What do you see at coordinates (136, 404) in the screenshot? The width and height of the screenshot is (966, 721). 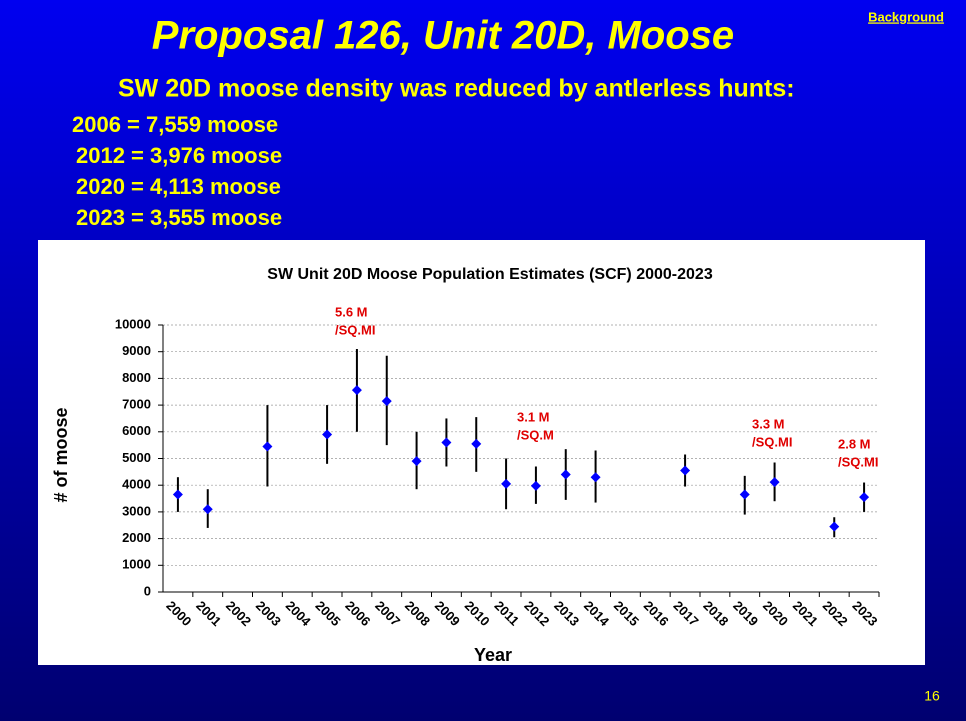 I see `y-tick-label: 7000` at bounding box center [136, 404].